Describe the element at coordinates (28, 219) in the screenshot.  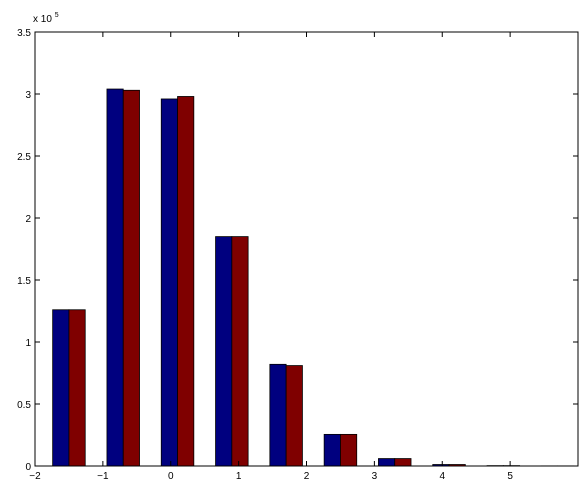
I see `y-tick-label-4: 2` at that location.